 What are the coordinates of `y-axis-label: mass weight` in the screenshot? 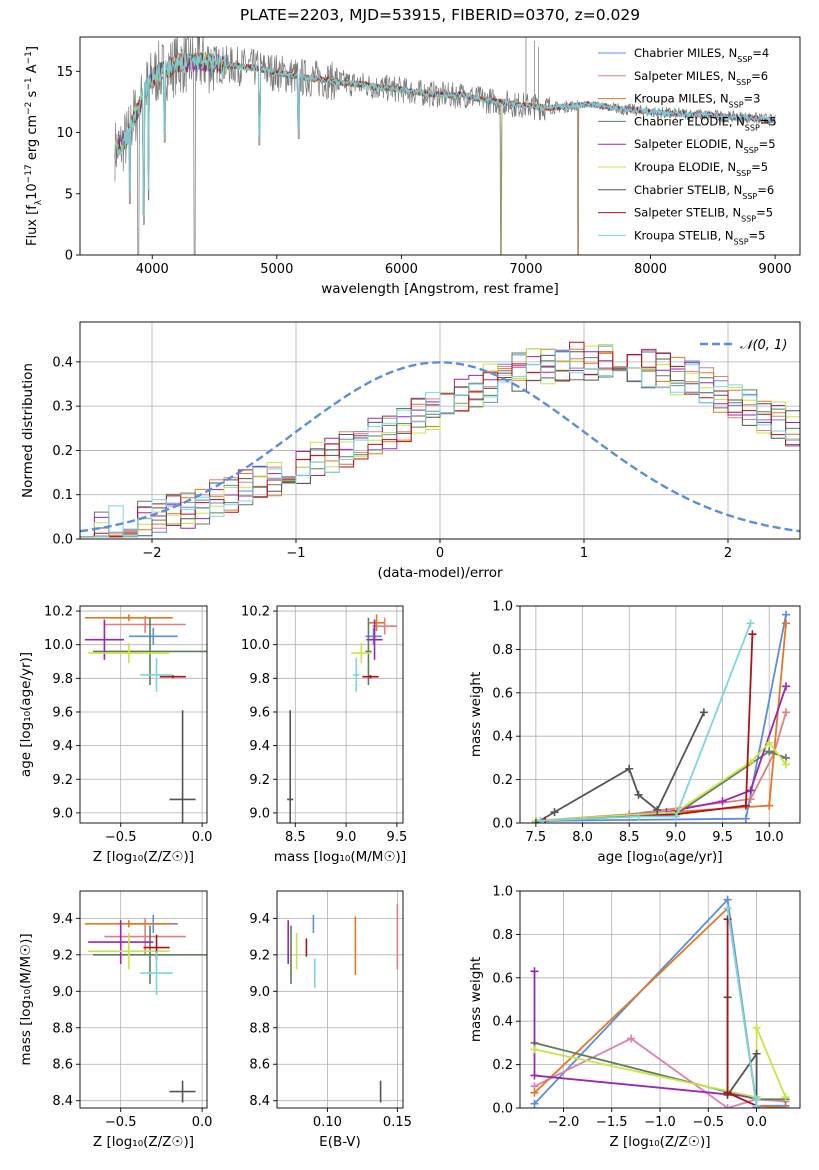 It's located at (476, 999).